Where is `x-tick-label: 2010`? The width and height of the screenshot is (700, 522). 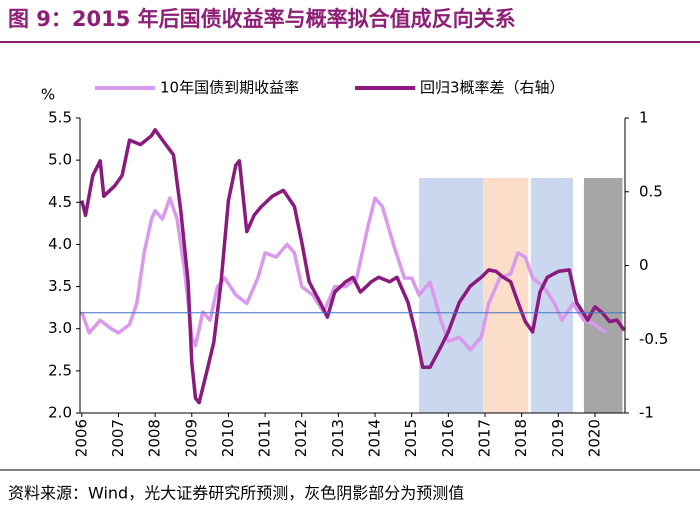
x-tick-label: 2010 is located at coordinates (228, 438).